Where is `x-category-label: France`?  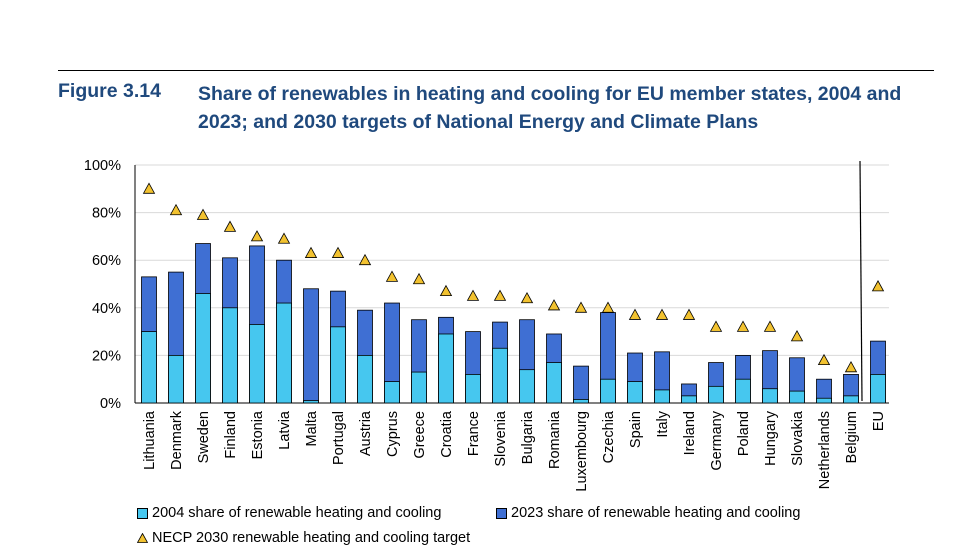 x-category-label: France is located at coordinates (474, 433).